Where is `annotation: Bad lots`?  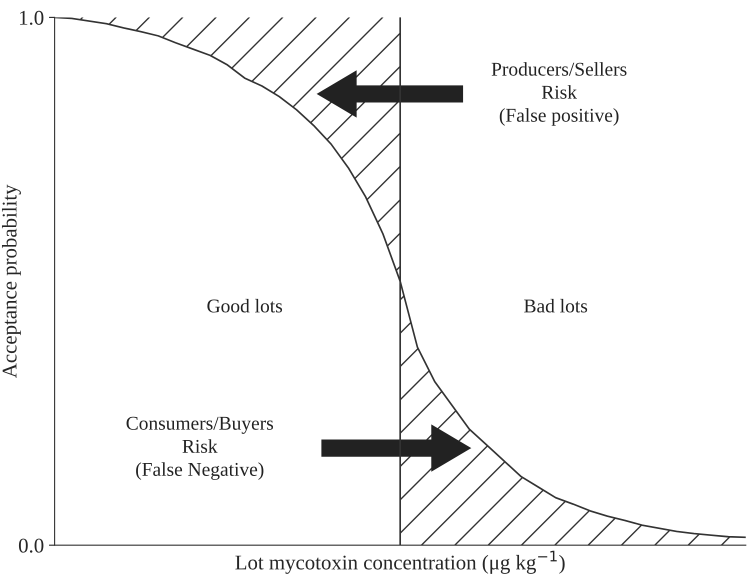 annotation: Bad lots is located at coordinates (556, 305).